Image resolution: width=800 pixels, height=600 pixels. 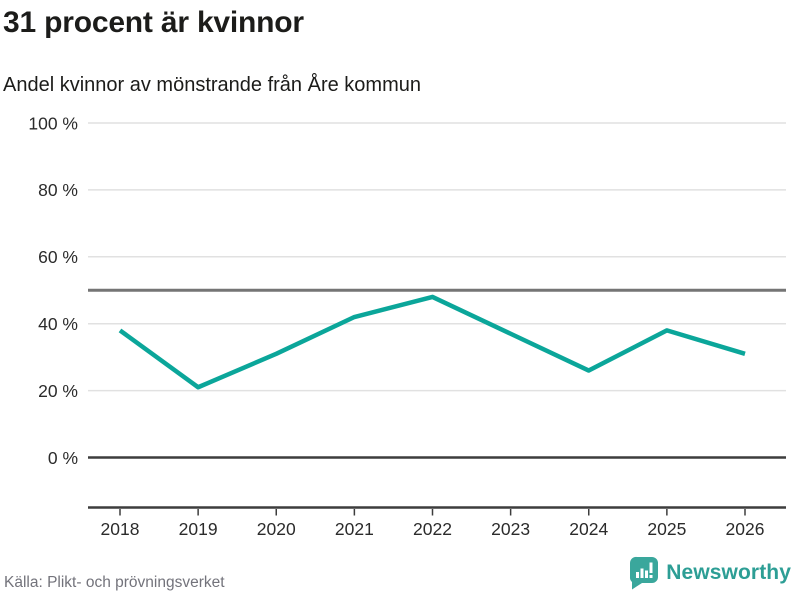 What do you see at coordinates (510, 529) in the screenshot?
I see `x-tick-label-2023: 2023` at bounding box center [510, 529].